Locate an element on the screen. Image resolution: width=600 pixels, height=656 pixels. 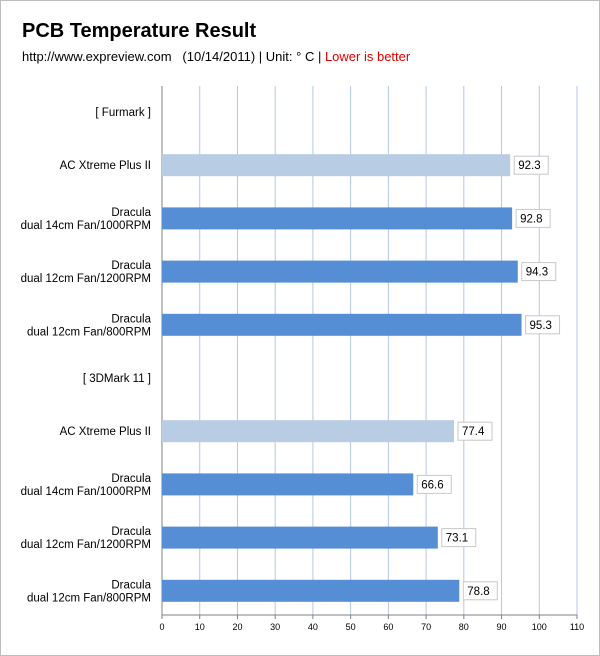
date-label: (10/14/2011) is located at coordinates (219, 56).